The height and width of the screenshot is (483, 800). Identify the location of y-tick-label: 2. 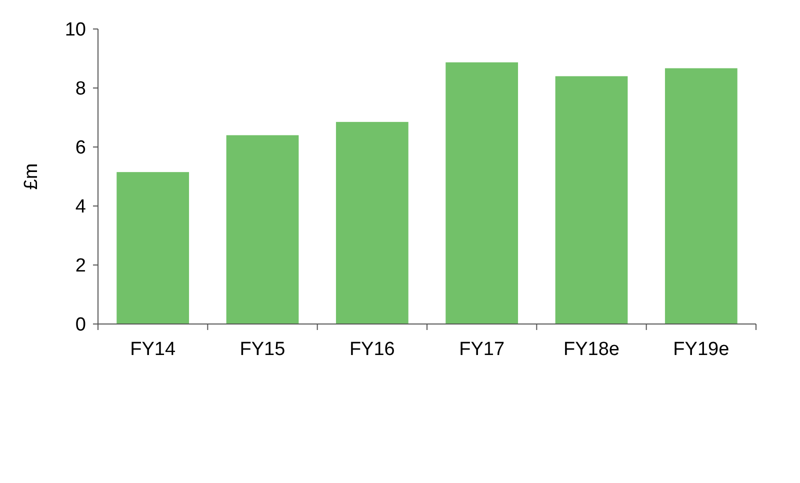
(80, 266).